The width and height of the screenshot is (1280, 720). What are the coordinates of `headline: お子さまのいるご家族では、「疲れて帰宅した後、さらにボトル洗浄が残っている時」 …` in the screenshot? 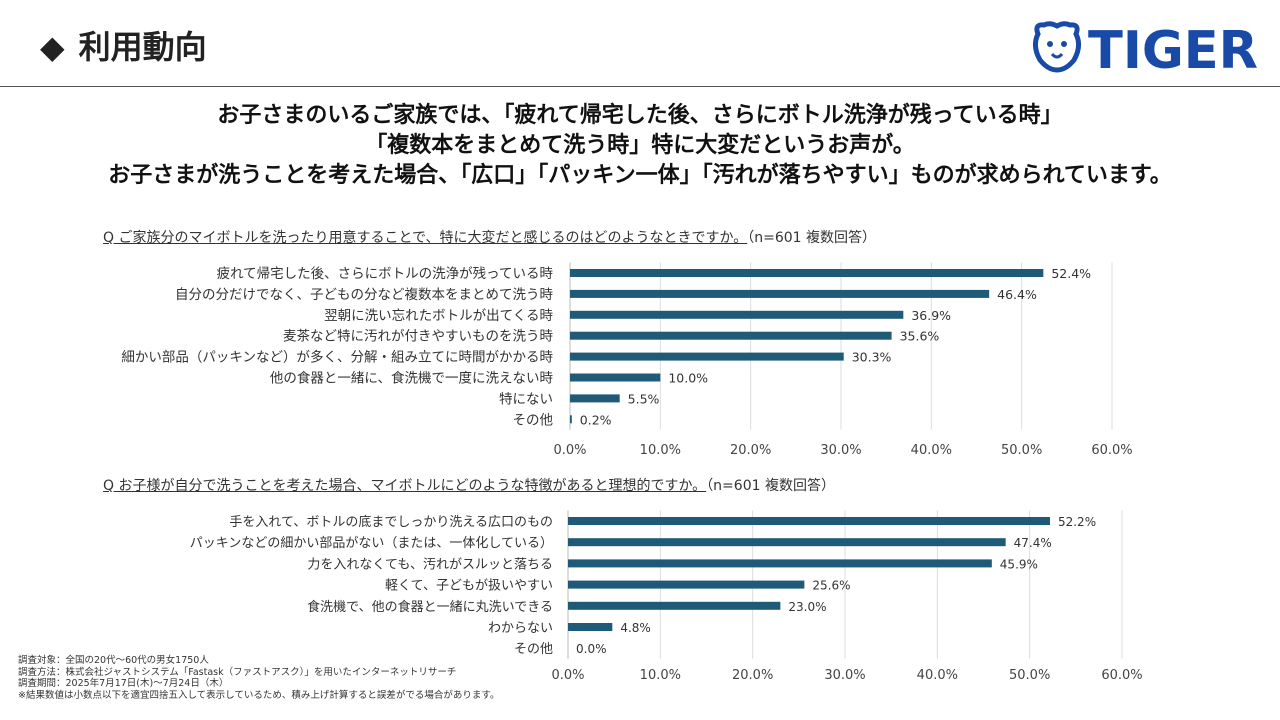 It's located at (640, 145).